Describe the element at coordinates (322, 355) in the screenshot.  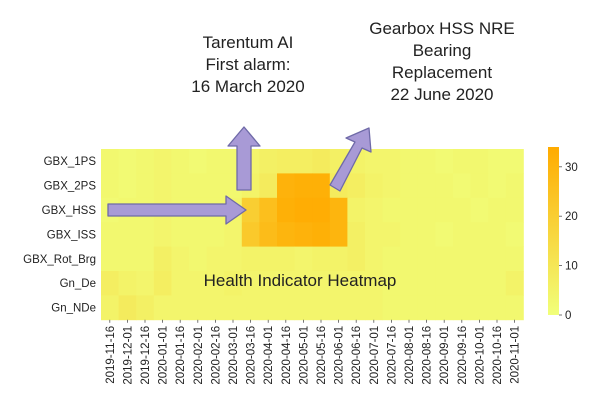
I see `column-tick-label: 2020-05-16` at that location.